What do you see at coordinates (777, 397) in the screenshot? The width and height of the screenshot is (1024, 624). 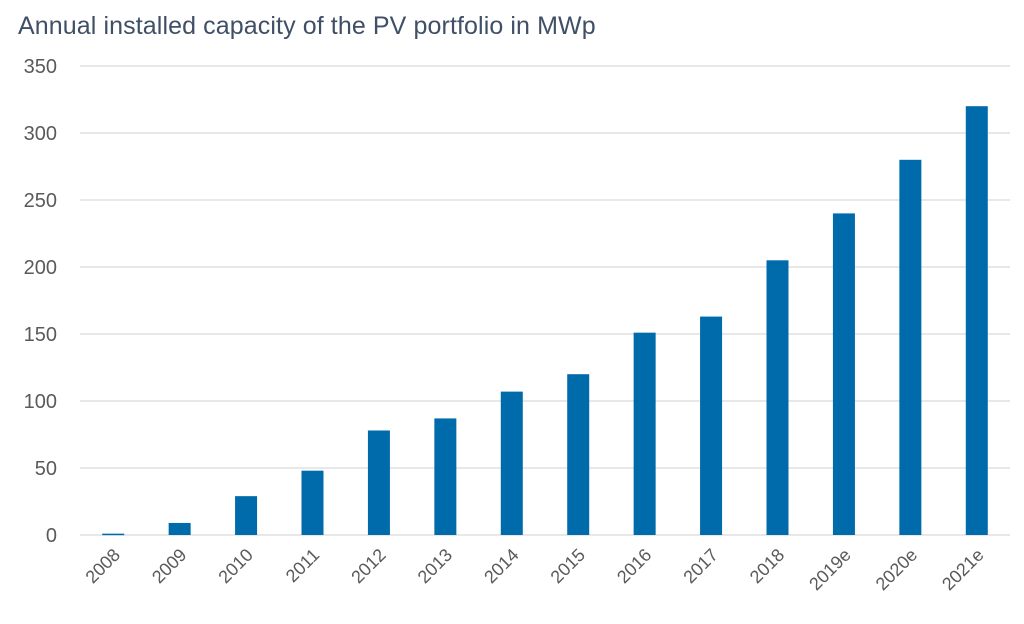 I see `bar-2018` at bounding box center [777, 397].